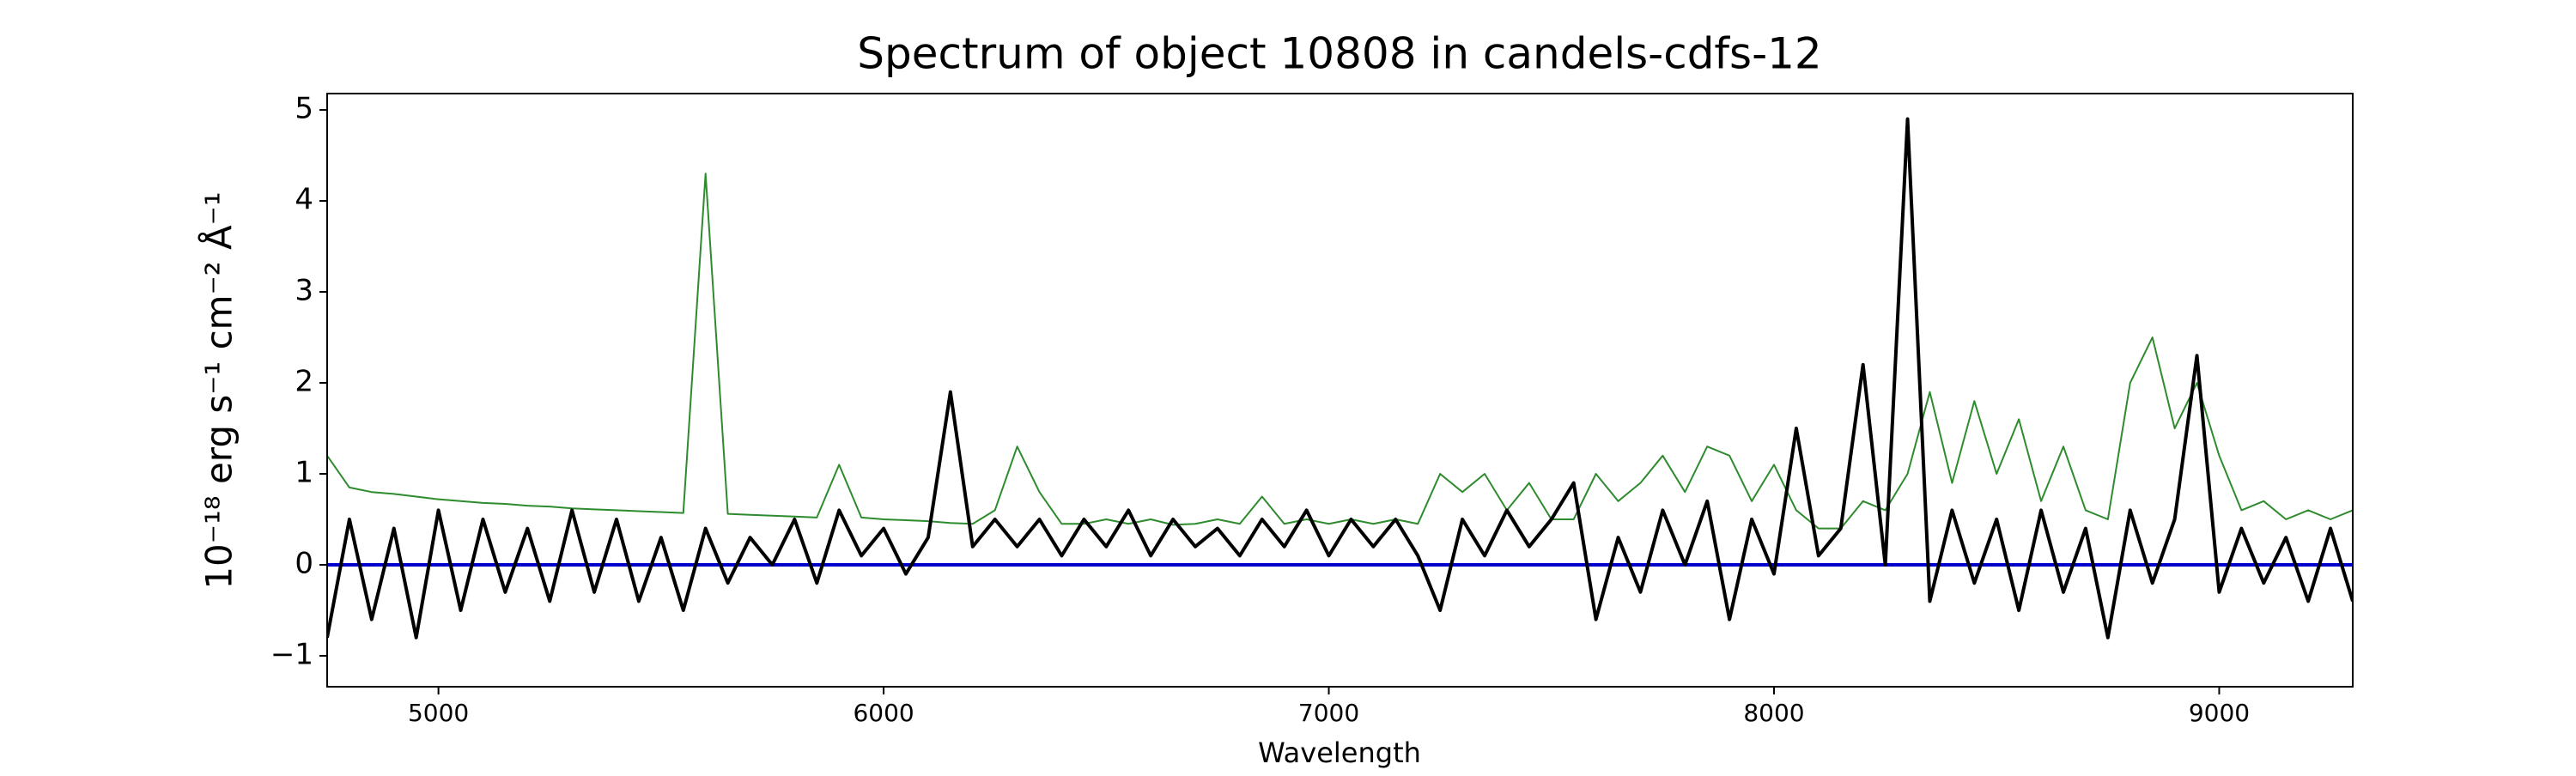  I want to click on y-tick-label: 2, so click(304, 382).